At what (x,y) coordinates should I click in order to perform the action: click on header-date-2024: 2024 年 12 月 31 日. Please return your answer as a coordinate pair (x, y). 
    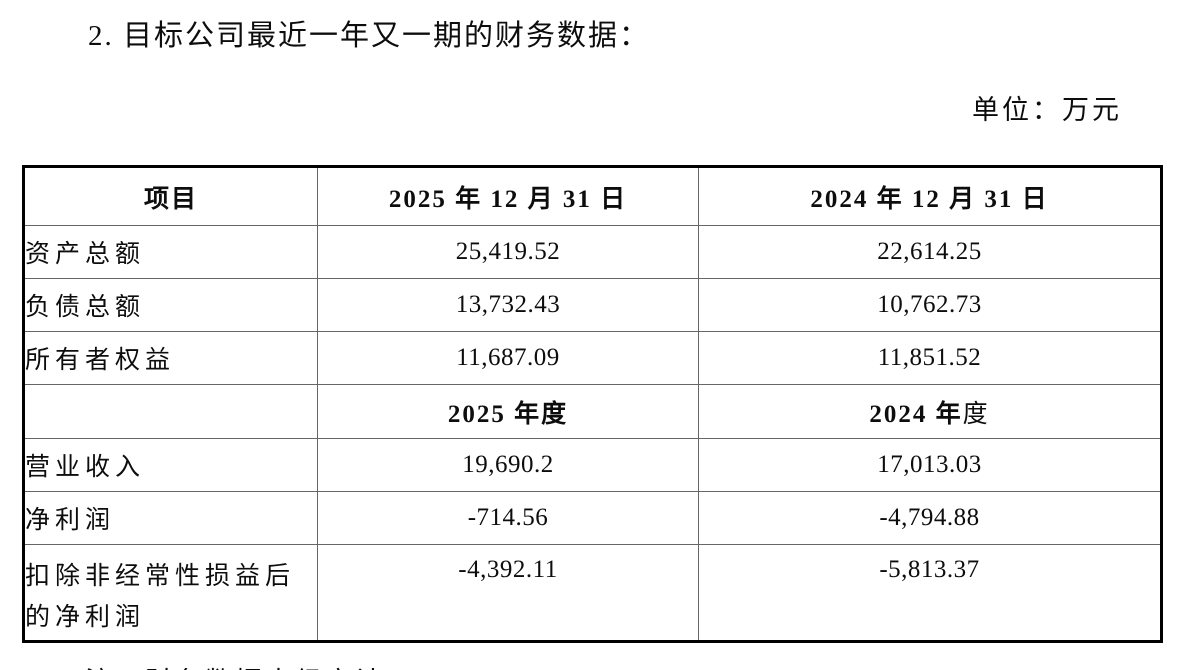
    Looking at the image, I should click on (930, 196).